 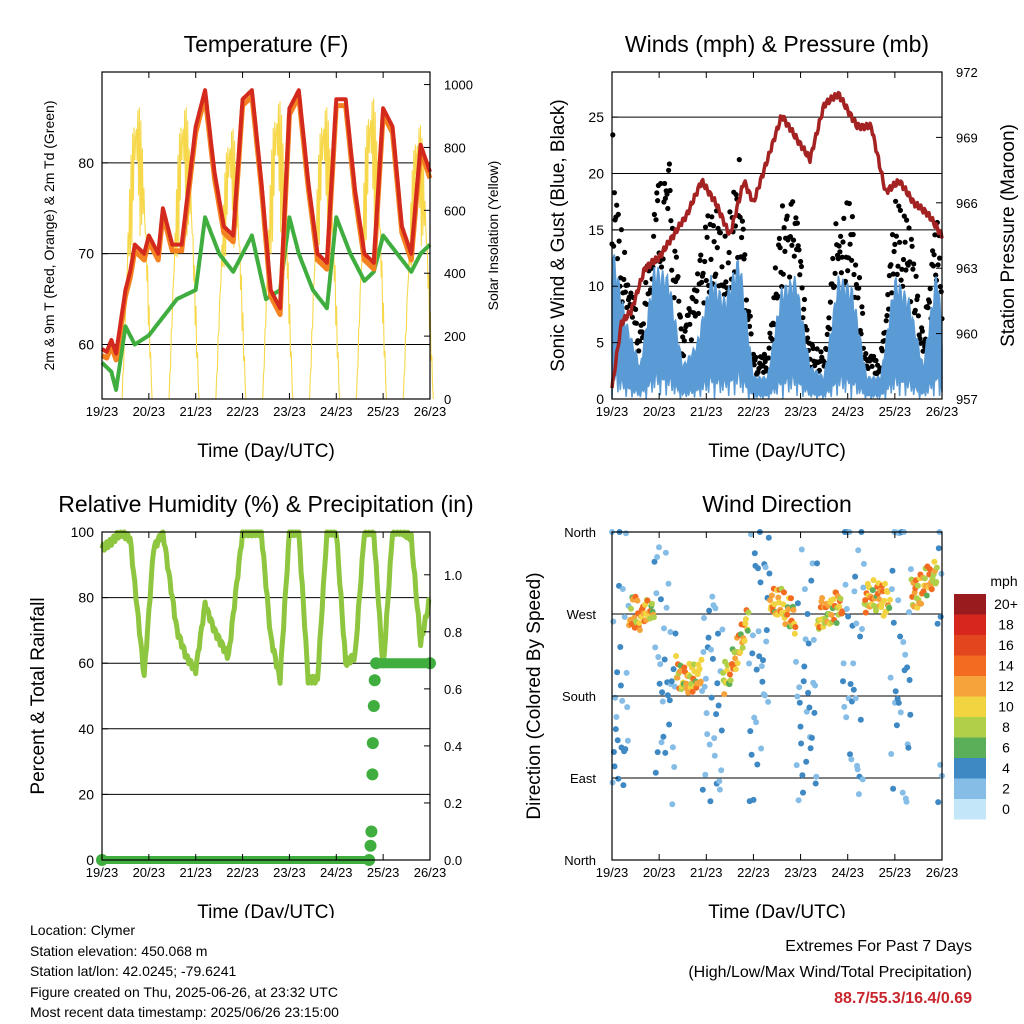 I want to click on y2-tick-label: 400, so click(x=455, y=273).